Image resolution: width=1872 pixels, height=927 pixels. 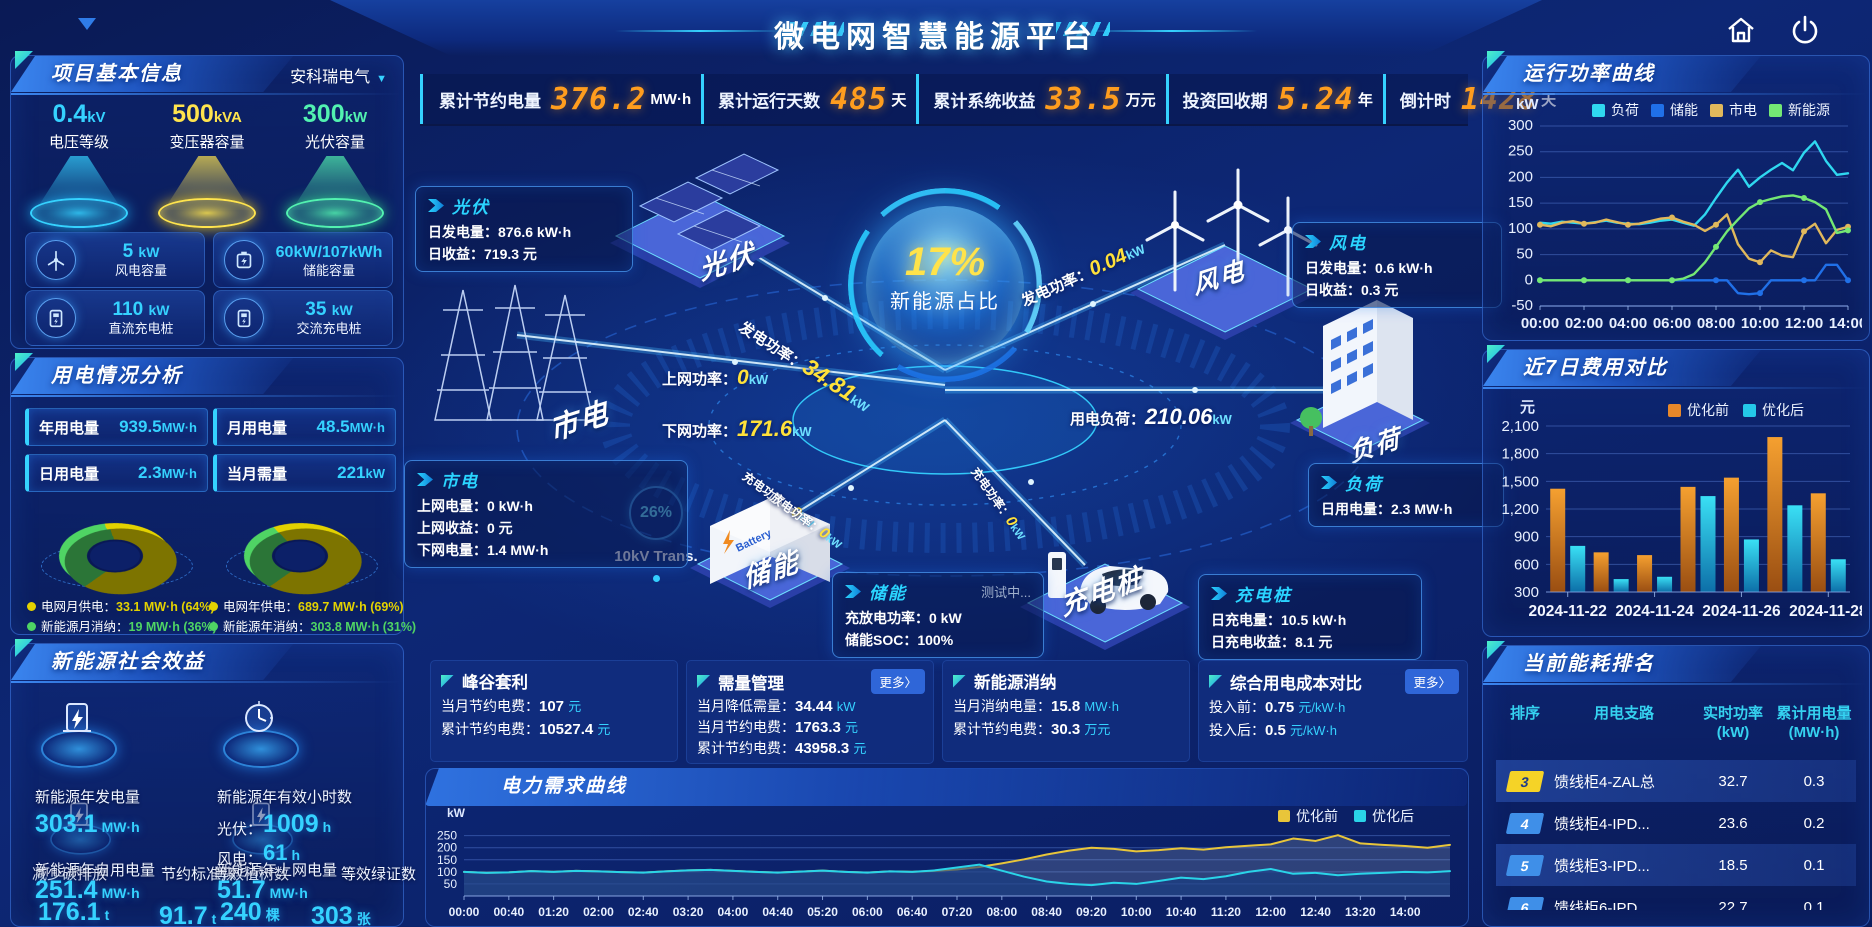 I want to click on legend-label: 优化前, so click(x=1708, y=410).